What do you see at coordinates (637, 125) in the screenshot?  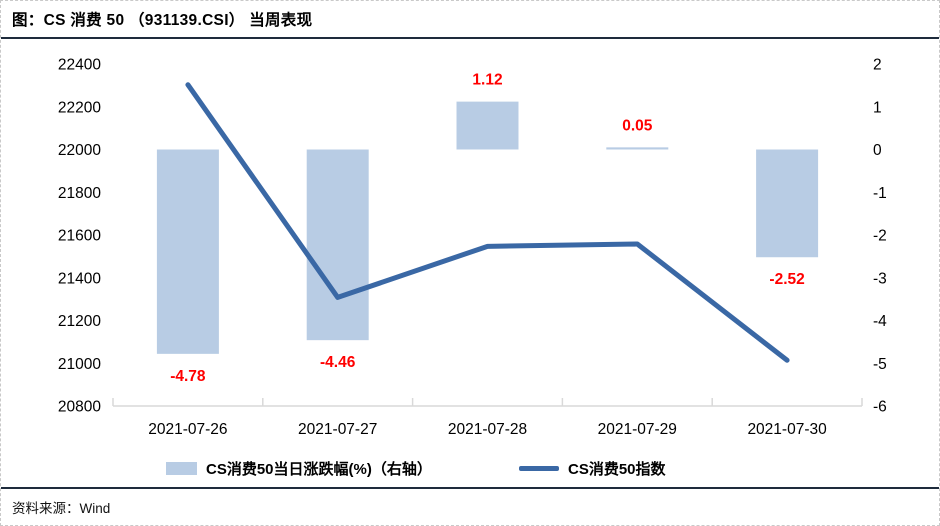 I see `bar-value-label: 0.05` at bounding box center [637, 125].